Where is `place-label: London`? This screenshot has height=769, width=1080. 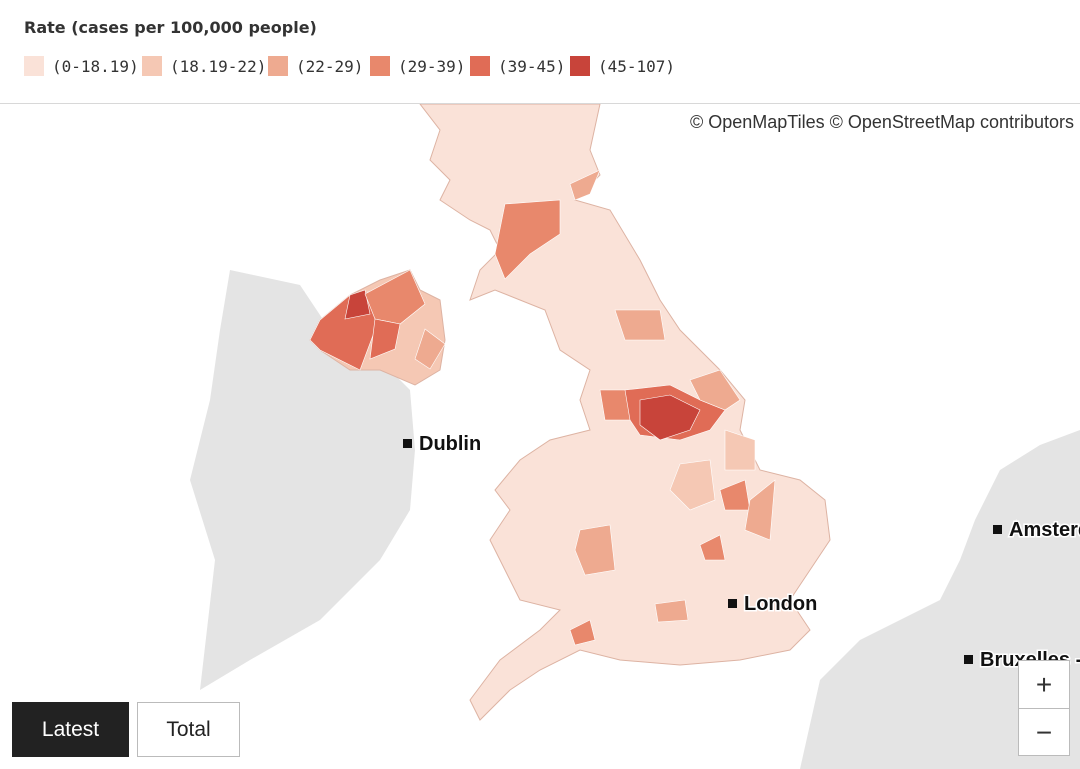 place-label: London is located at coordinates (780, 604).